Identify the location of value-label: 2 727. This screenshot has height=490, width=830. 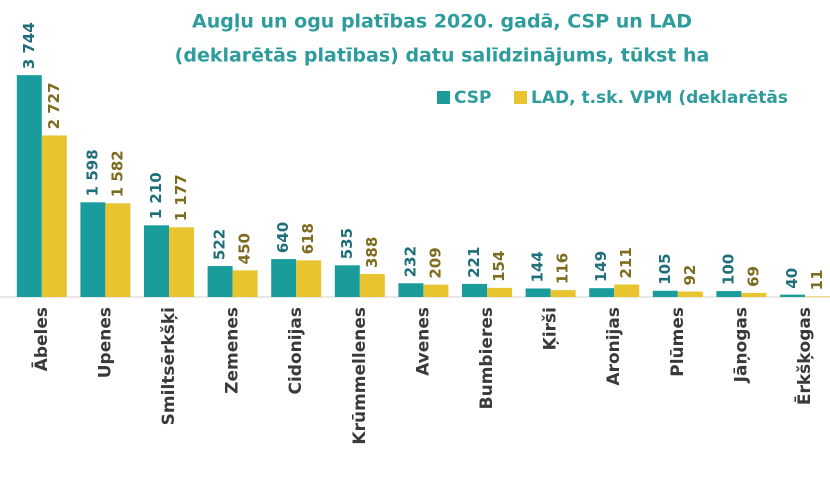
(54, 105).